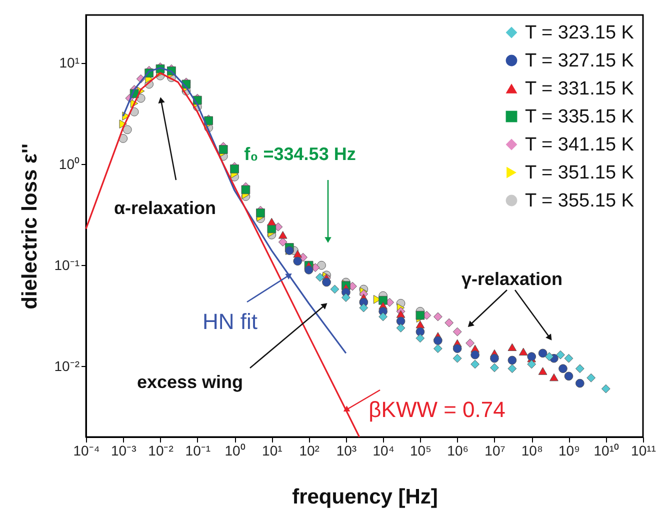  What do you see at coordinates (569, 450) in the screenshot?
I see `x-tick-label: 10⁹` at bounding box center [569, 450].